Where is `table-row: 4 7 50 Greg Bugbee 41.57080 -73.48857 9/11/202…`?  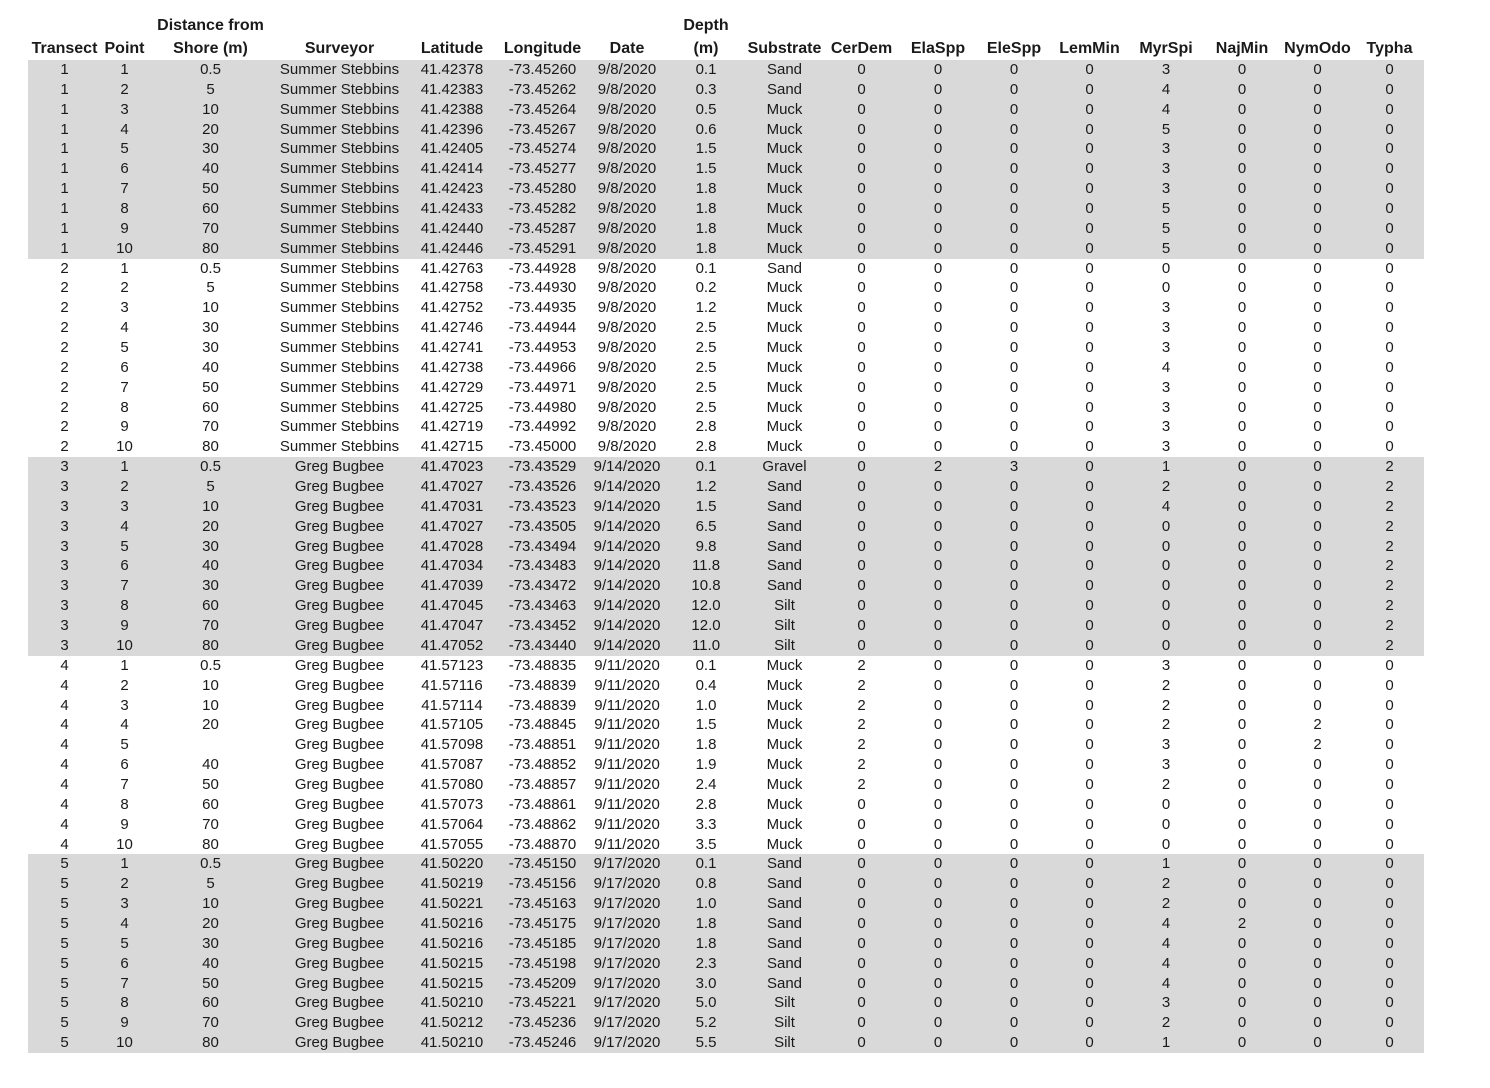 table-row: 4 7 50 Greg Bugbee 41.57080 -73.48857 9/11/202… is located at coordinates (726, 785).